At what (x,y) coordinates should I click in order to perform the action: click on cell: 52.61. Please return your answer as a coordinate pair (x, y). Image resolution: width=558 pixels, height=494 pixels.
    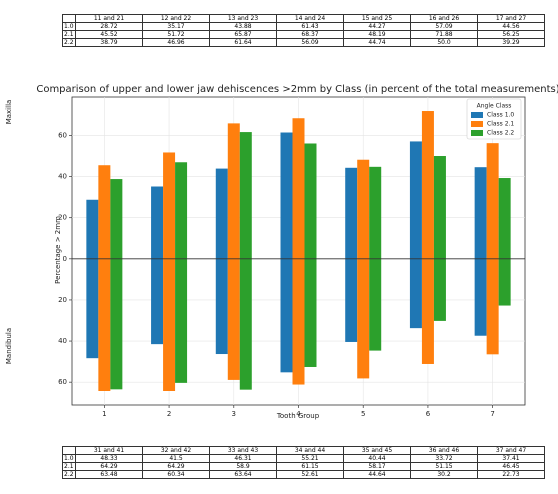
    Looking at the image, I should click on (310, 474).